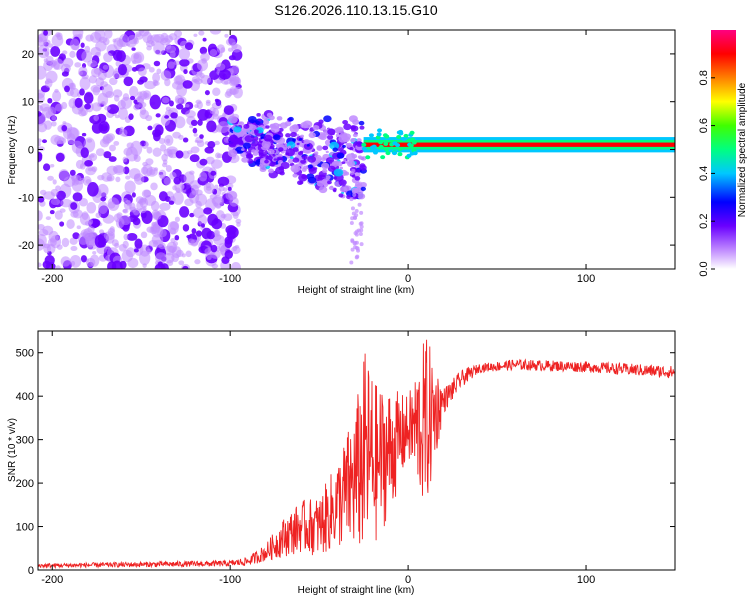 This screenshot has height=600, width=750. What do you see at coordinates (230, 279) in the screenshot?
I see `x-tick-label: -100` at bounding box center [230, 279].